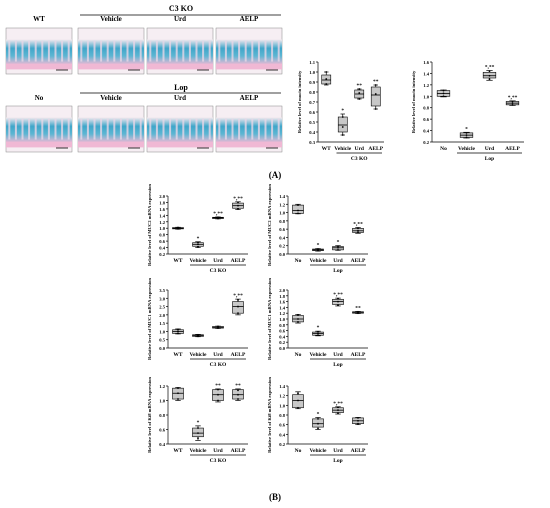 The width and height of the screenshot is (550, 508). What do you see at coordinates (275, 497) in the screenshot?
I see `panel-label-b: (B)` at bounding box center [275, 497].